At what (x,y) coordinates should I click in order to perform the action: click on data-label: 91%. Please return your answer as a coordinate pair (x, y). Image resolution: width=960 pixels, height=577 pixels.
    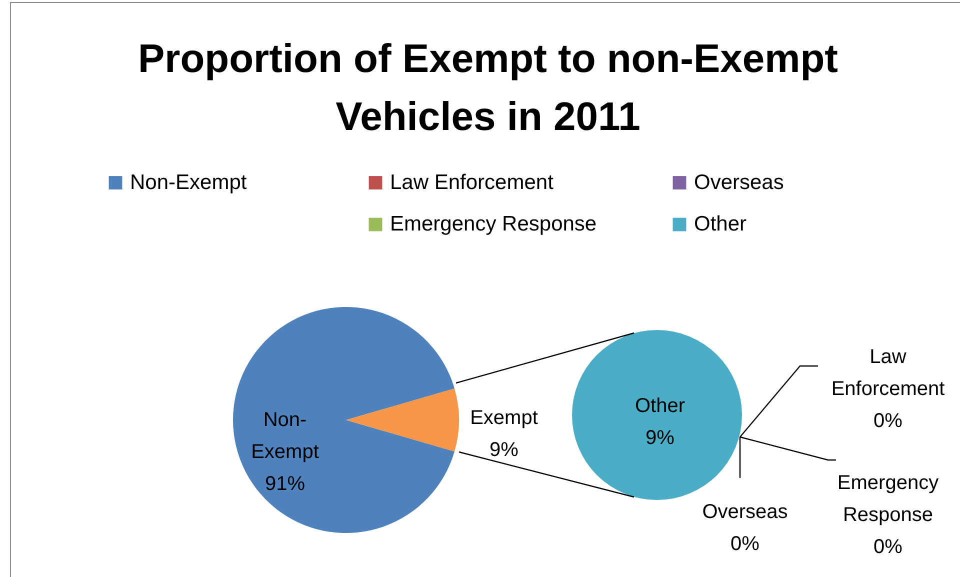
    Looking at the image, I should click on (285, 484).